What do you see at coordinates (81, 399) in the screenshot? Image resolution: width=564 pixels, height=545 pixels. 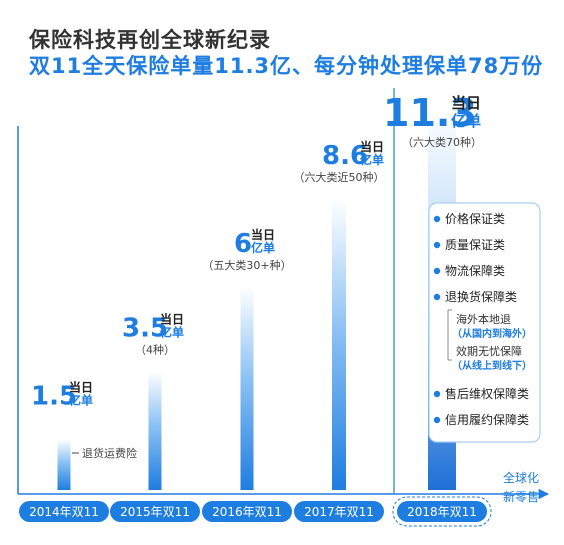 I see `unit-bottom-1: 亿单` at bounding box center [81, 399].